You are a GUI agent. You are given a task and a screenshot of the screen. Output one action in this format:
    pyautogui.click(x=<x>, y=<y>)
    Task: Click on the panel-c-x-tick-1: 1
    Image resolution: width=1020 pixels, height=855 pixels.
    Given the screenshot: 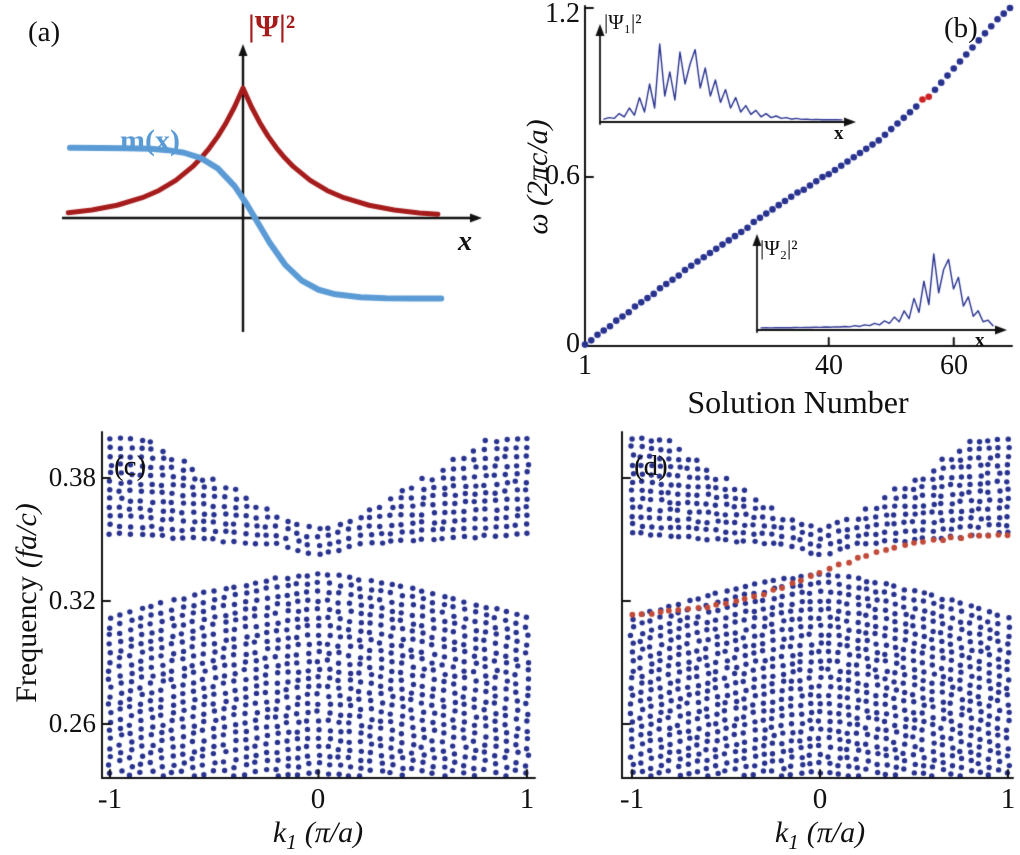 What is the action you would take?
    pyautogui.click(x=527, y=799)
    